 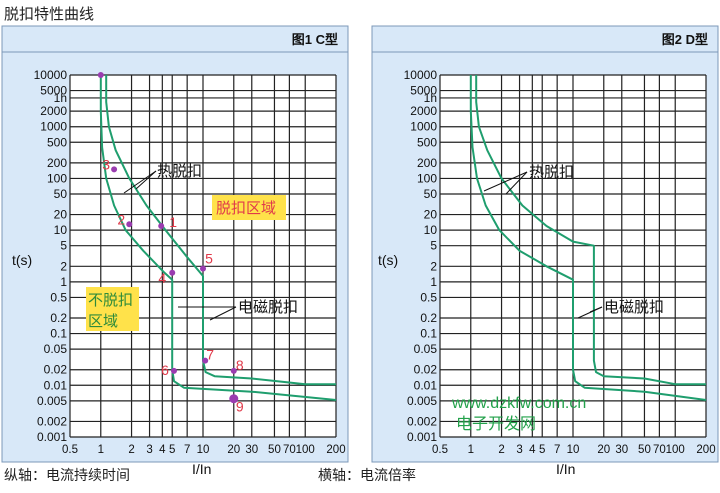 What do you see at coordinates (103, 321) in the screenshot?
I see `no-trip-region-label-2: 区域` at bounding box center [103, 321].